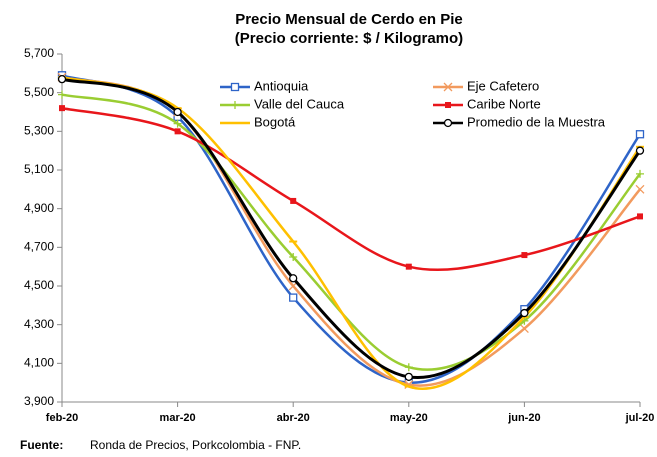 Image resolution: width=657 pixels, height=457 pixels. I want to click on y-tick-label: 4,500, so click(39, 285).